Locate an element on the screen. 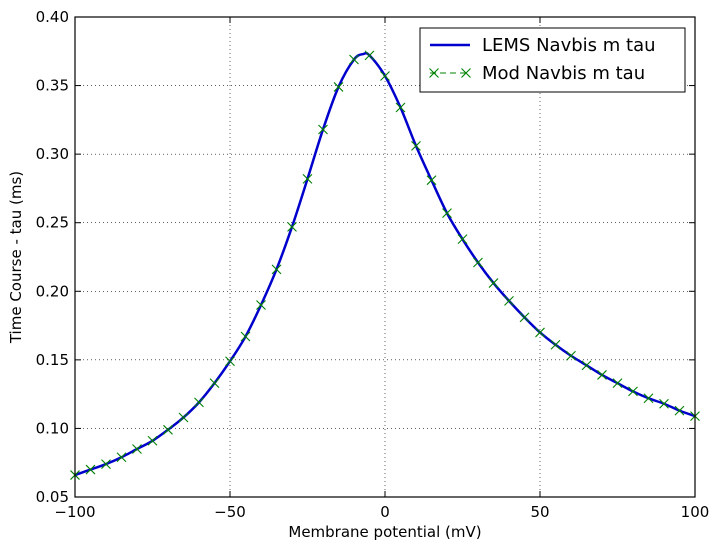  y-tick-label: 0.40 is located at coordinates (52, 17).